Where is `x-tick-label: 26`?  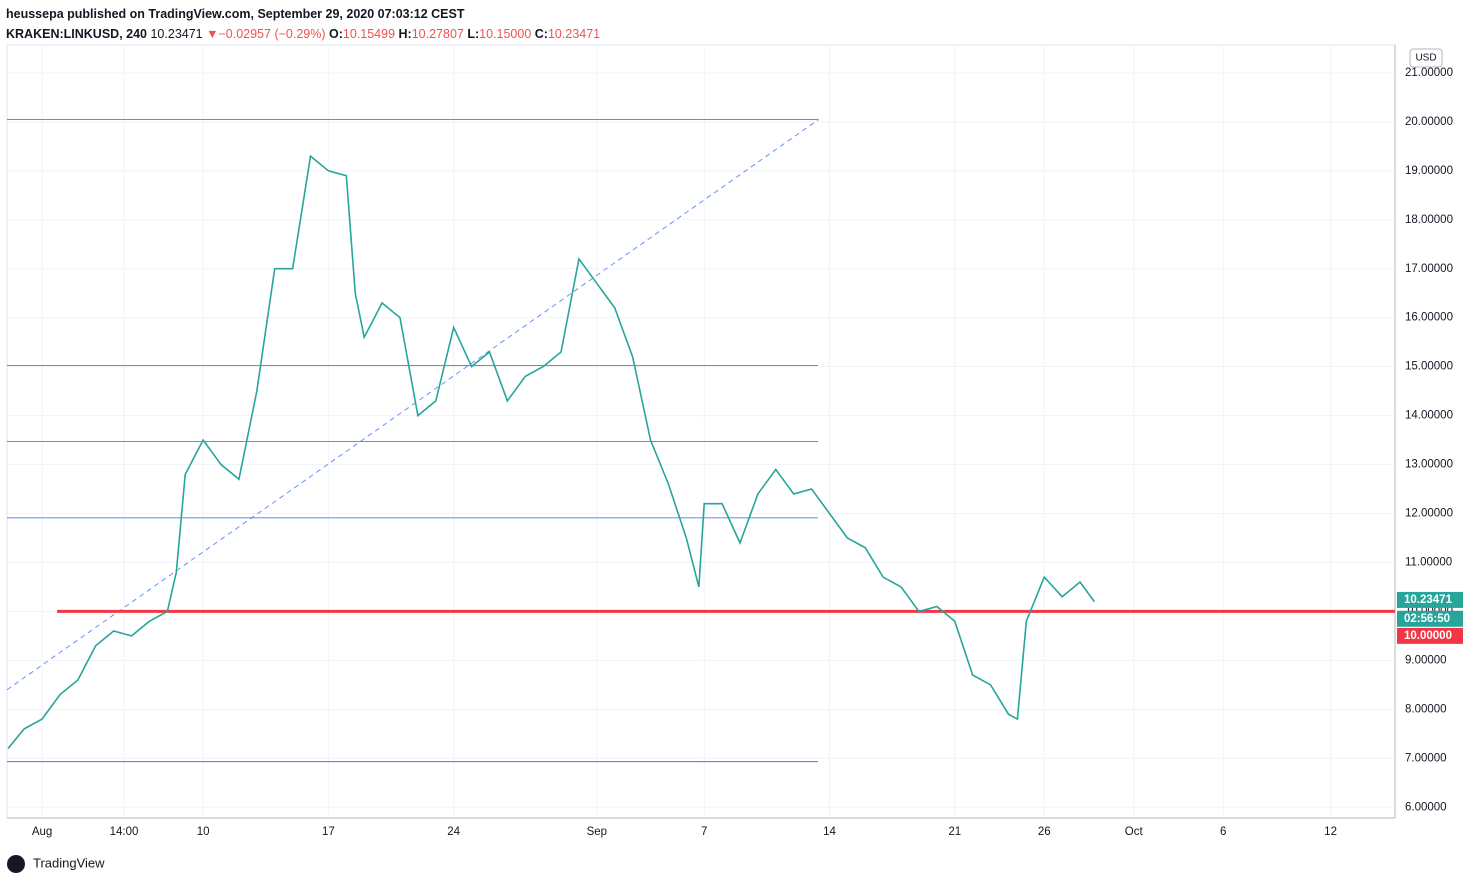 x-tick-label: 26 is located at coordinates (1044, 832).